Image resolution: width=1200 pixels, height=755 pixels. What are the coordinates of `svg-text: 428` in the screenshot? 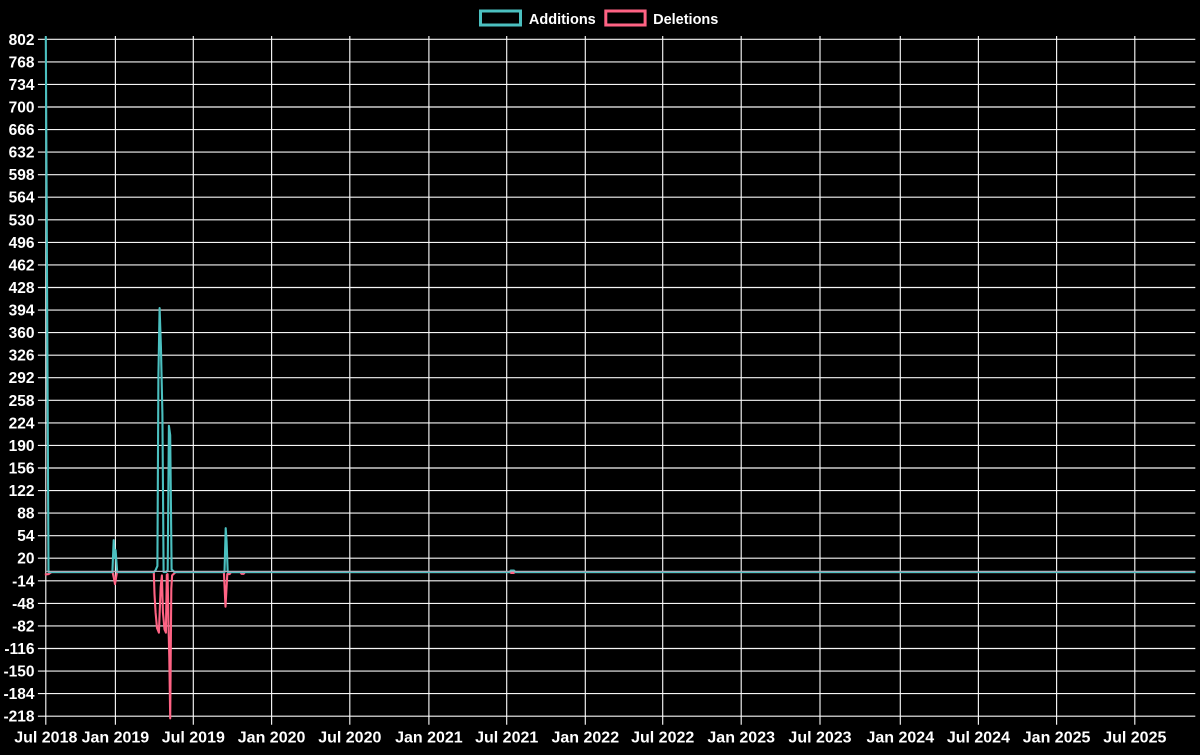 It's located at (22, 288).